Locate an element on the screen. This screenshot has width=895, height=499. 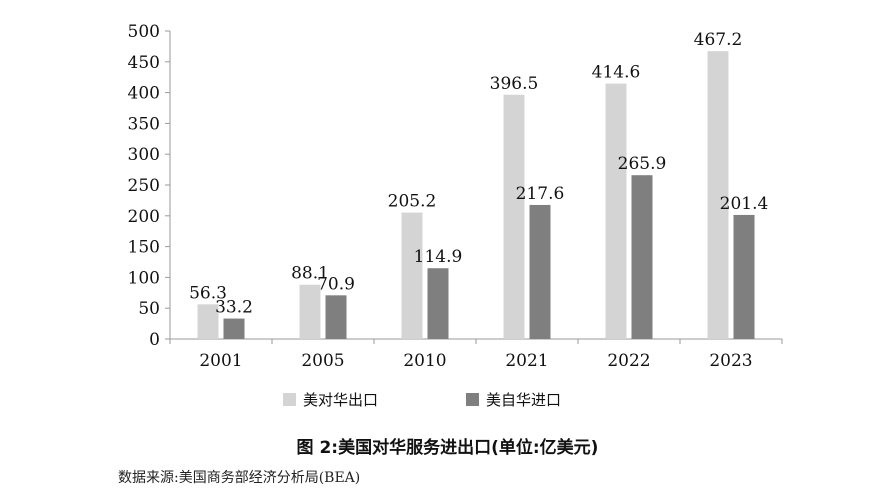
data-label-imports: 70.9 is located at coordinates (336, 284).